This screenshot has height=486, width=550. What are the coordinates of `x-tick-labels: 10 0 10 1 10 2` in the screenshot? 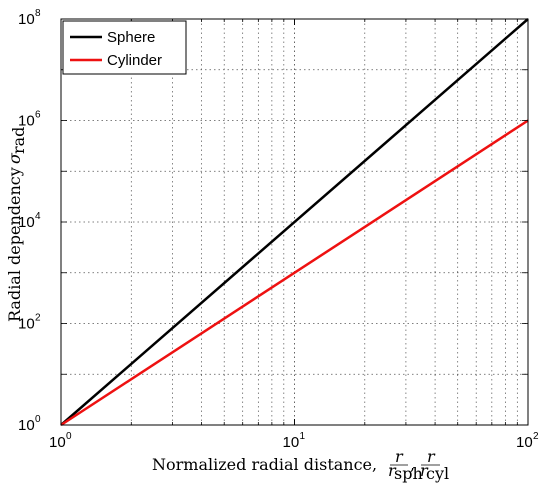 It's located at (294, 441).